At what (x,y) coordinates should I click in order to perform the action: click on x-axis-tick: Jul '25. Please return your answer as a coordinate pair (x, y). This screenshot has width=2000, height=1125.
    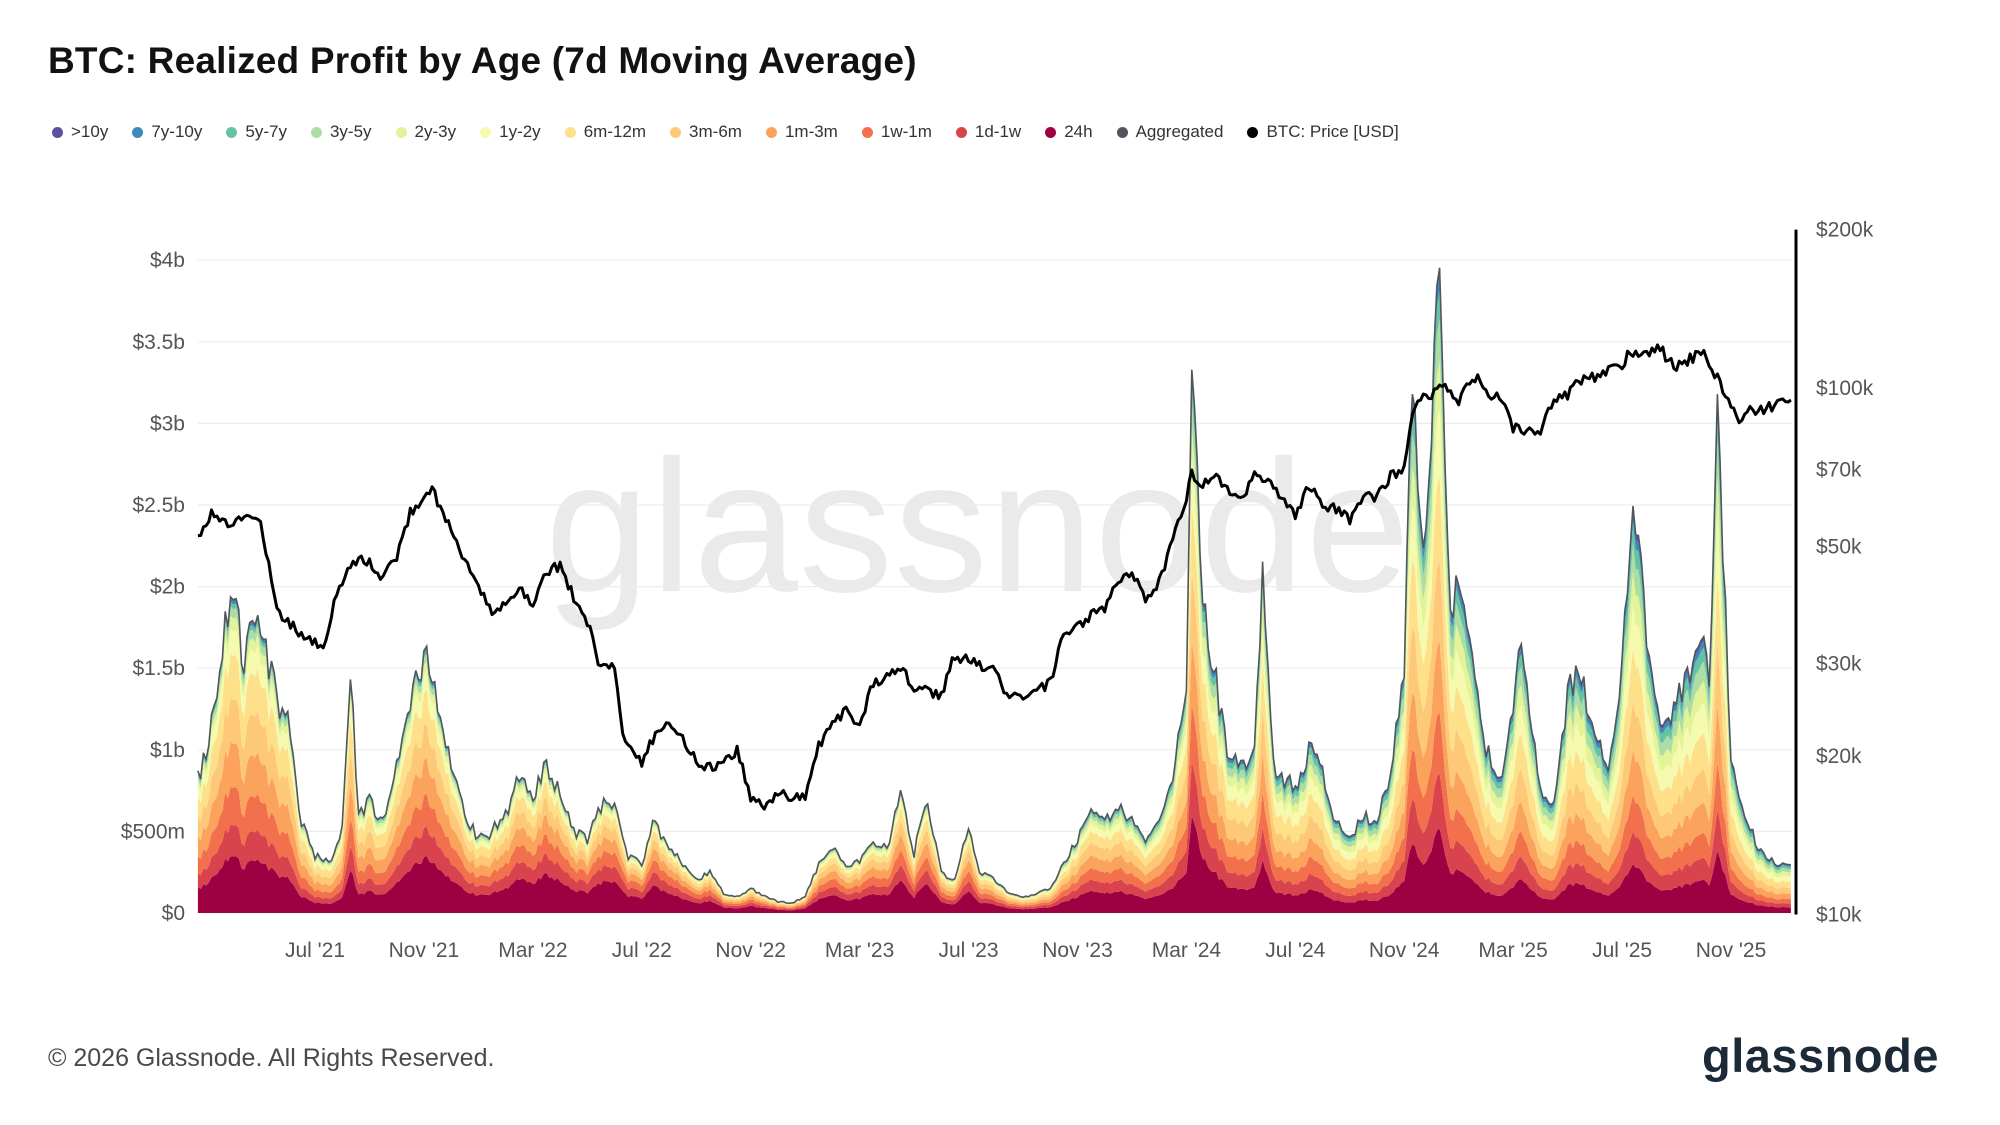
    Looking at the image, I should click on (1622, 950).